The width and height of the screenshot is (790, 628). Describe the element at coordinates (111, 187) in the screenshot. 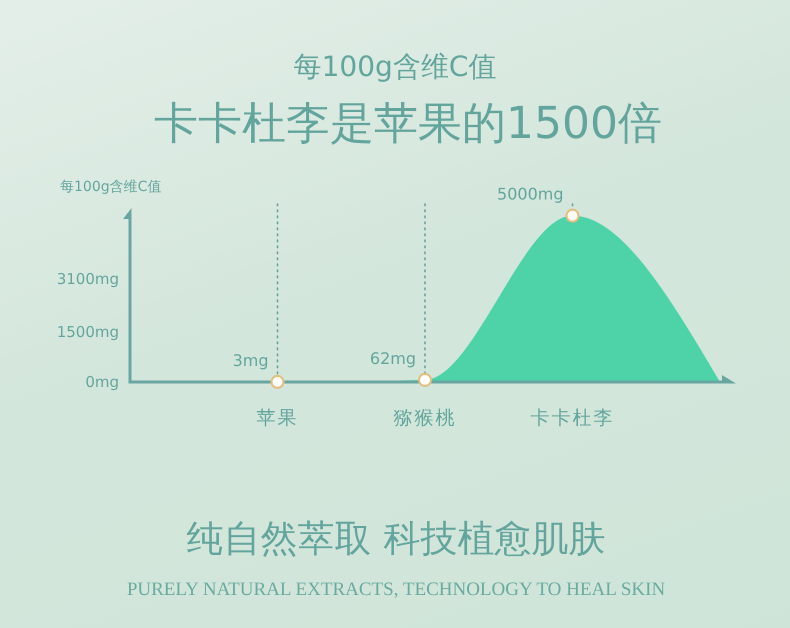

I see `ylabel: 每100g含维C值` at that location.